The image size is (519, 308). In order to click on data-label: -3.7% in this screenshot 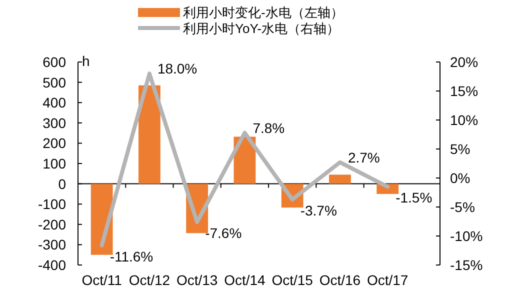, I will do `click(318, 210)`.